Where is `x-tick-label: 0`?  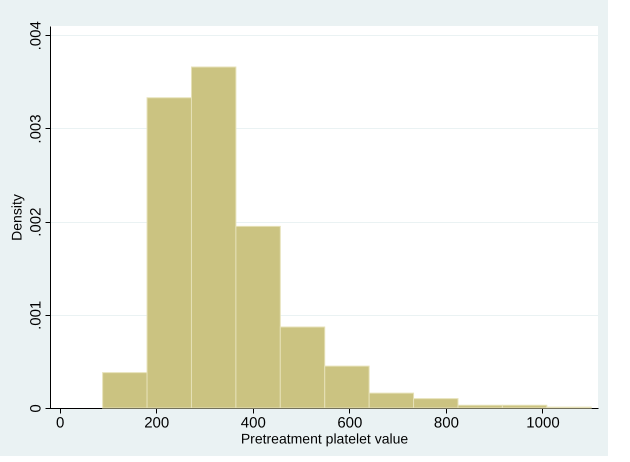
x-tick-label: 0 is located at coordinates (60, 423).